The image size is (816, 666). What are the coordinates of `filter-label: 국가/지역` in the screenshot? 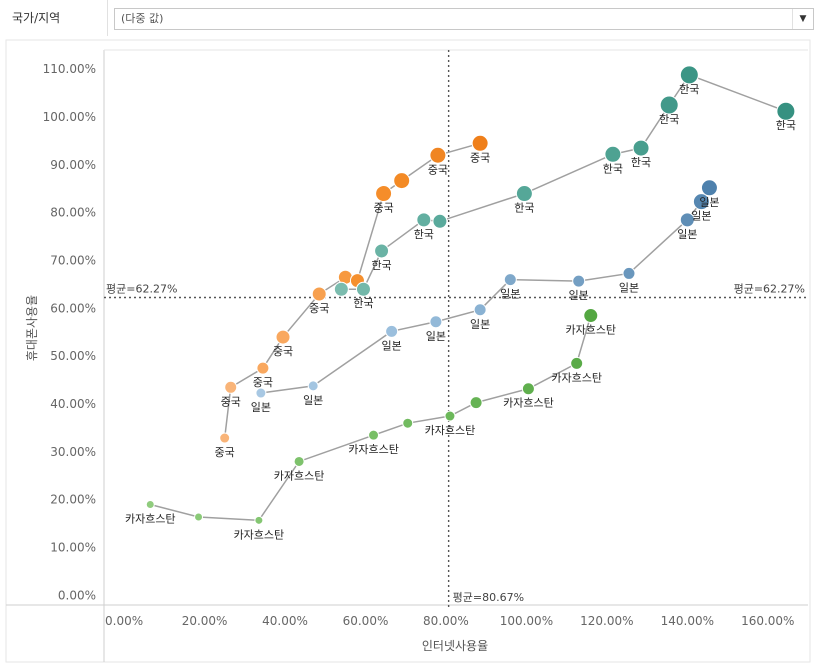 It's located at (54, 18).